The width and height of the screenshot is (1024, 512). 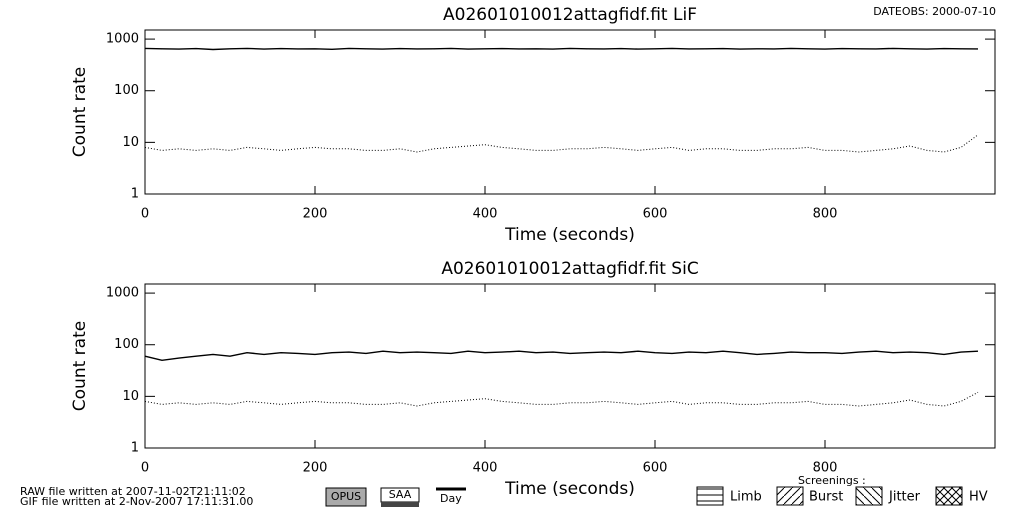 What do you see at coordinates (978, 497) in the screenshot?
I see `hv-label: HV` at bounding box center [978, 497].